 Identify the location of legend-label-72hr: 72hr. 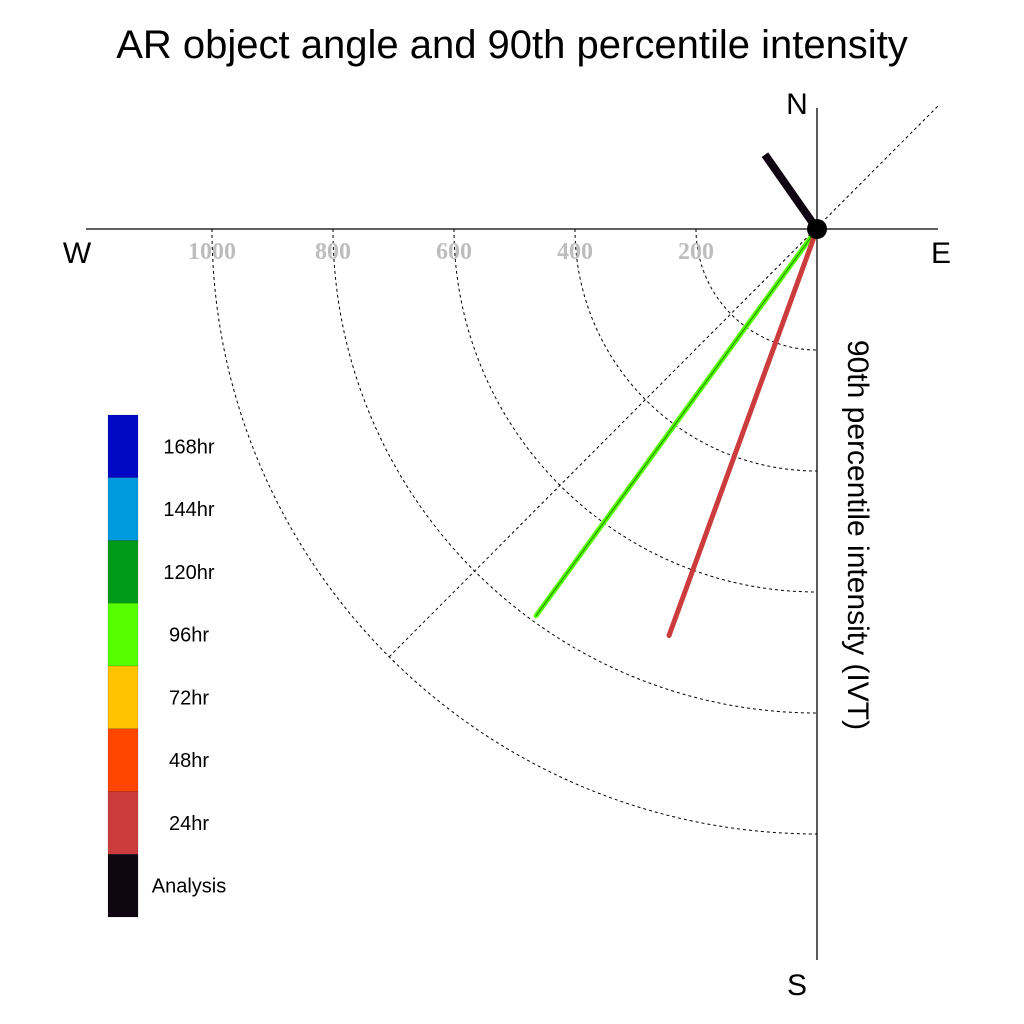
(189, 698).